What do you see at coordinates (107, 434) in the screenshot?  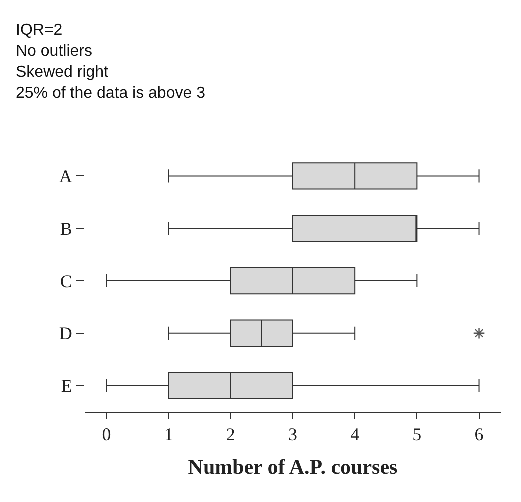 I see `x-tick-label: 0` at bounding box center [107, 434].